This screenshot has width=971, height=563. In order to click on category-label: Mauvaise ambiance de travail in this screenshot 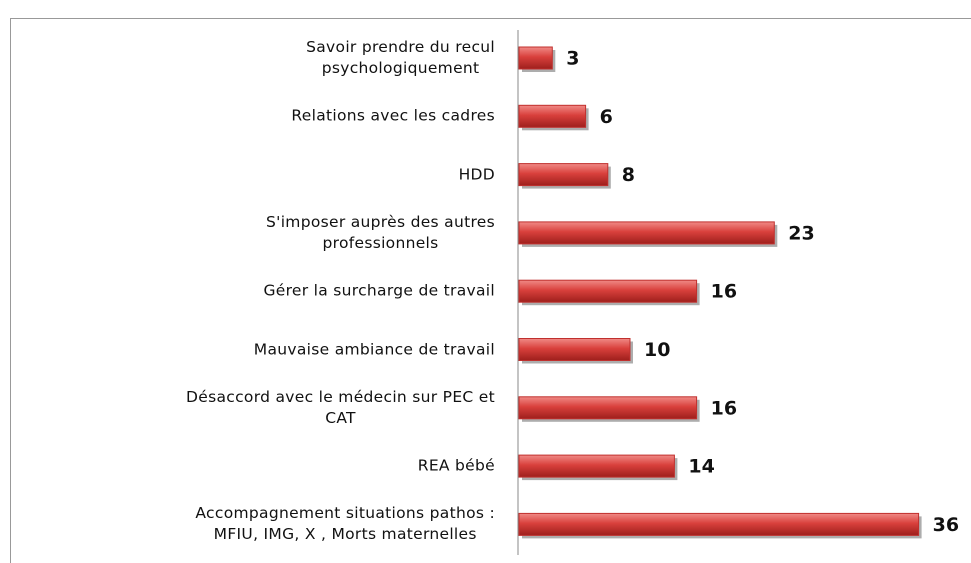, I will do `click(374, 349)`.